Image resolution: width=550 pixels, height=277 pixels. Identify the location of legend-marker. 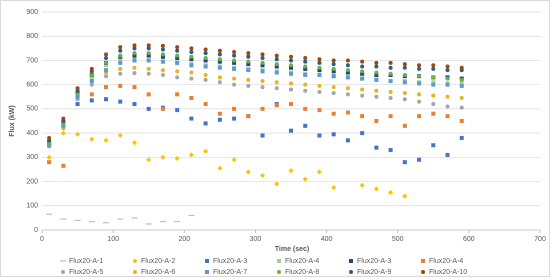
(63, 272).